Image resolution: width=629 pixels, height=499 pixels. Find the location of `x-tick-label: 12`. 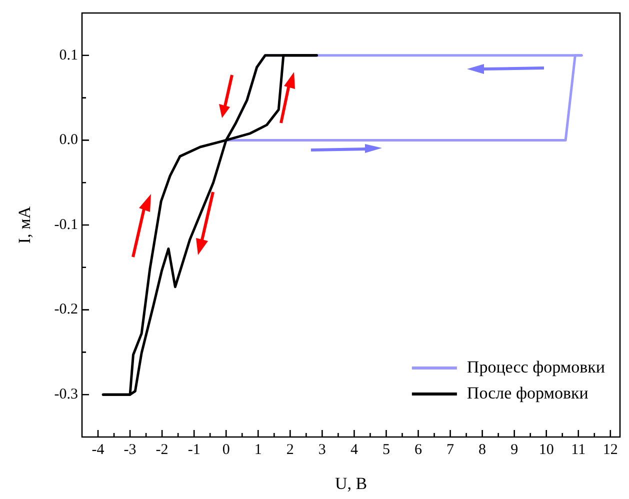

x-tick-label: 12 is located at coordinates (610, 450).